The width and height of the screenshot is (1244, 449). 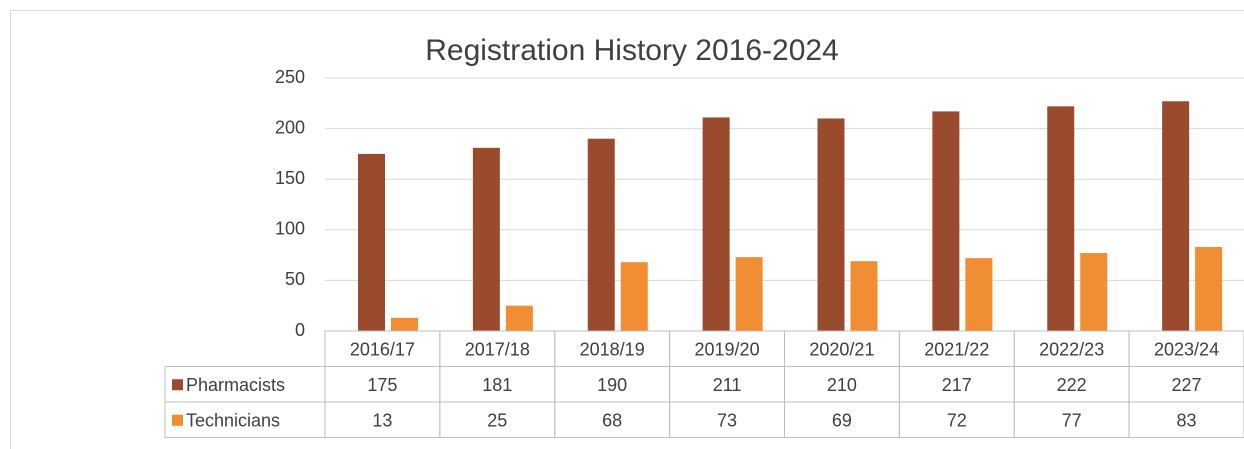 I want to click on table-value: 190, so click(x=612, y=385).